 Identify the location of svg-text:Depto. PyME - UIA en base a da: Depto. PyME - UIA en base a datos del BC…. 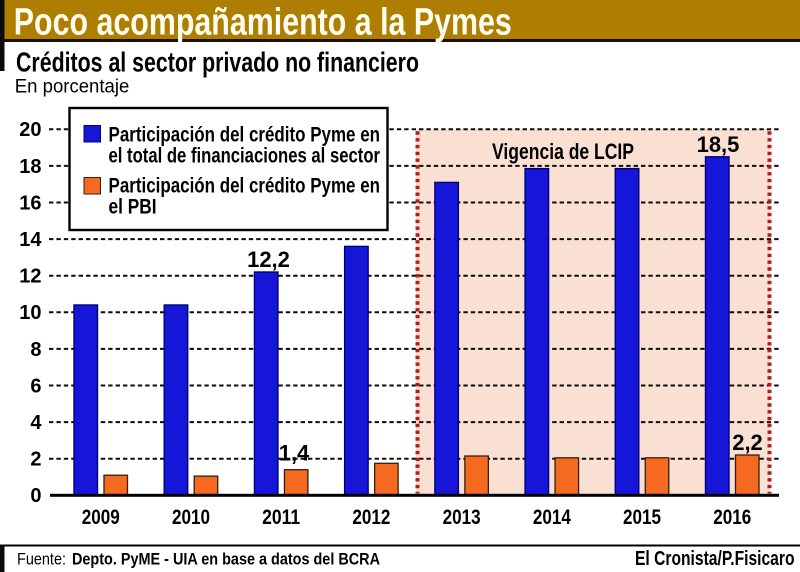
(226, 559).